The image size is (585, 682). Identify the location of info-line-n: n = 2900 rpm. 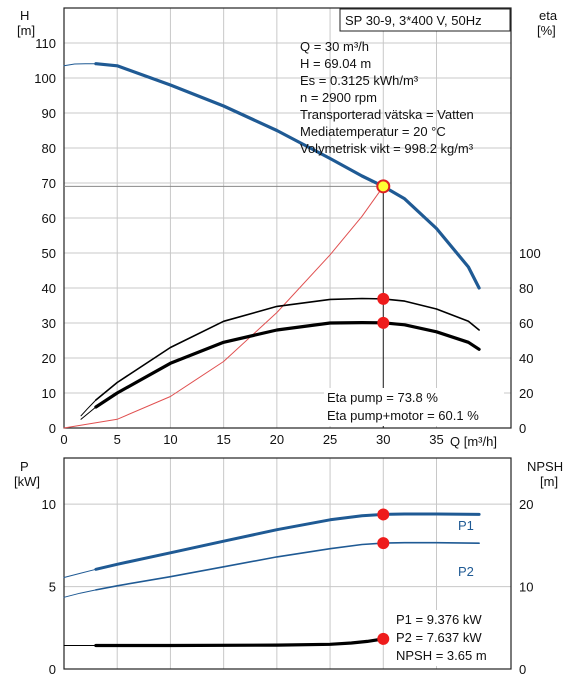
(338, 97).